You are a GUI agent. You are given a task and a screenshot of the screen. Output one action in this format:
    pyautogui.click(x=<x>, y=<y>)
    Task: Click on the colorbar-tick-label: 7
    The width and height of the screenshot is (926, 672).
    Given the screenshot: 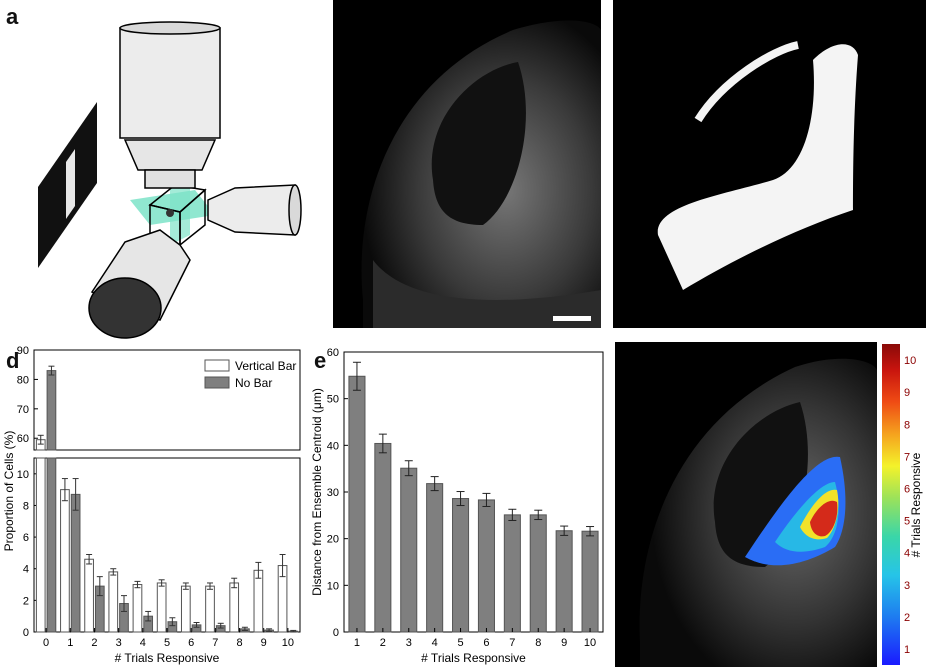 What is the action you would take?
    pyautogui.click(x=907, y=457)
    